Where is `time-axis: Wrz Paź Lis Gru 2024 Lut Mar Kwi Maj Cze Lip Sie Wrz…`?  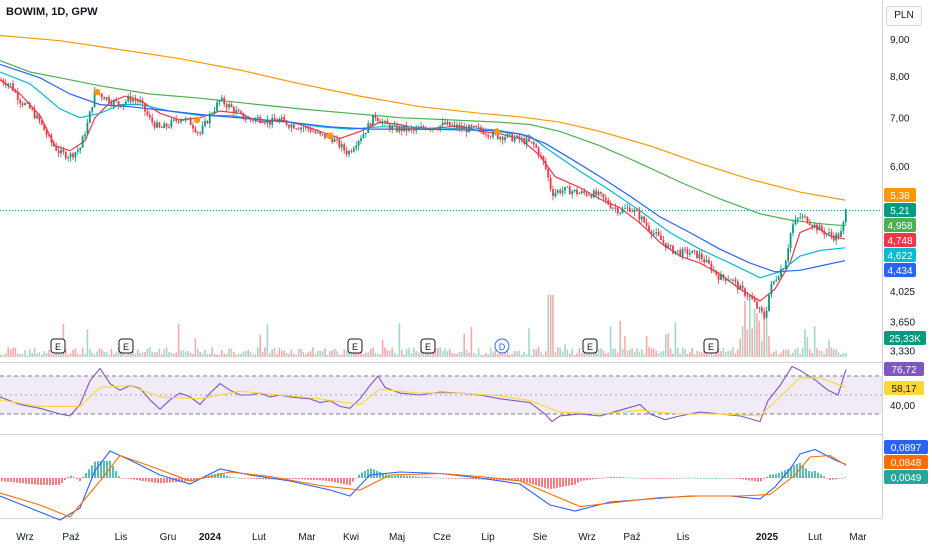 time-axis: Wrz Paź Lis Gru 2024 Lut Mar Kwi Maj Cze Lip Sie Wrz… is located at coordinates (441, 537).